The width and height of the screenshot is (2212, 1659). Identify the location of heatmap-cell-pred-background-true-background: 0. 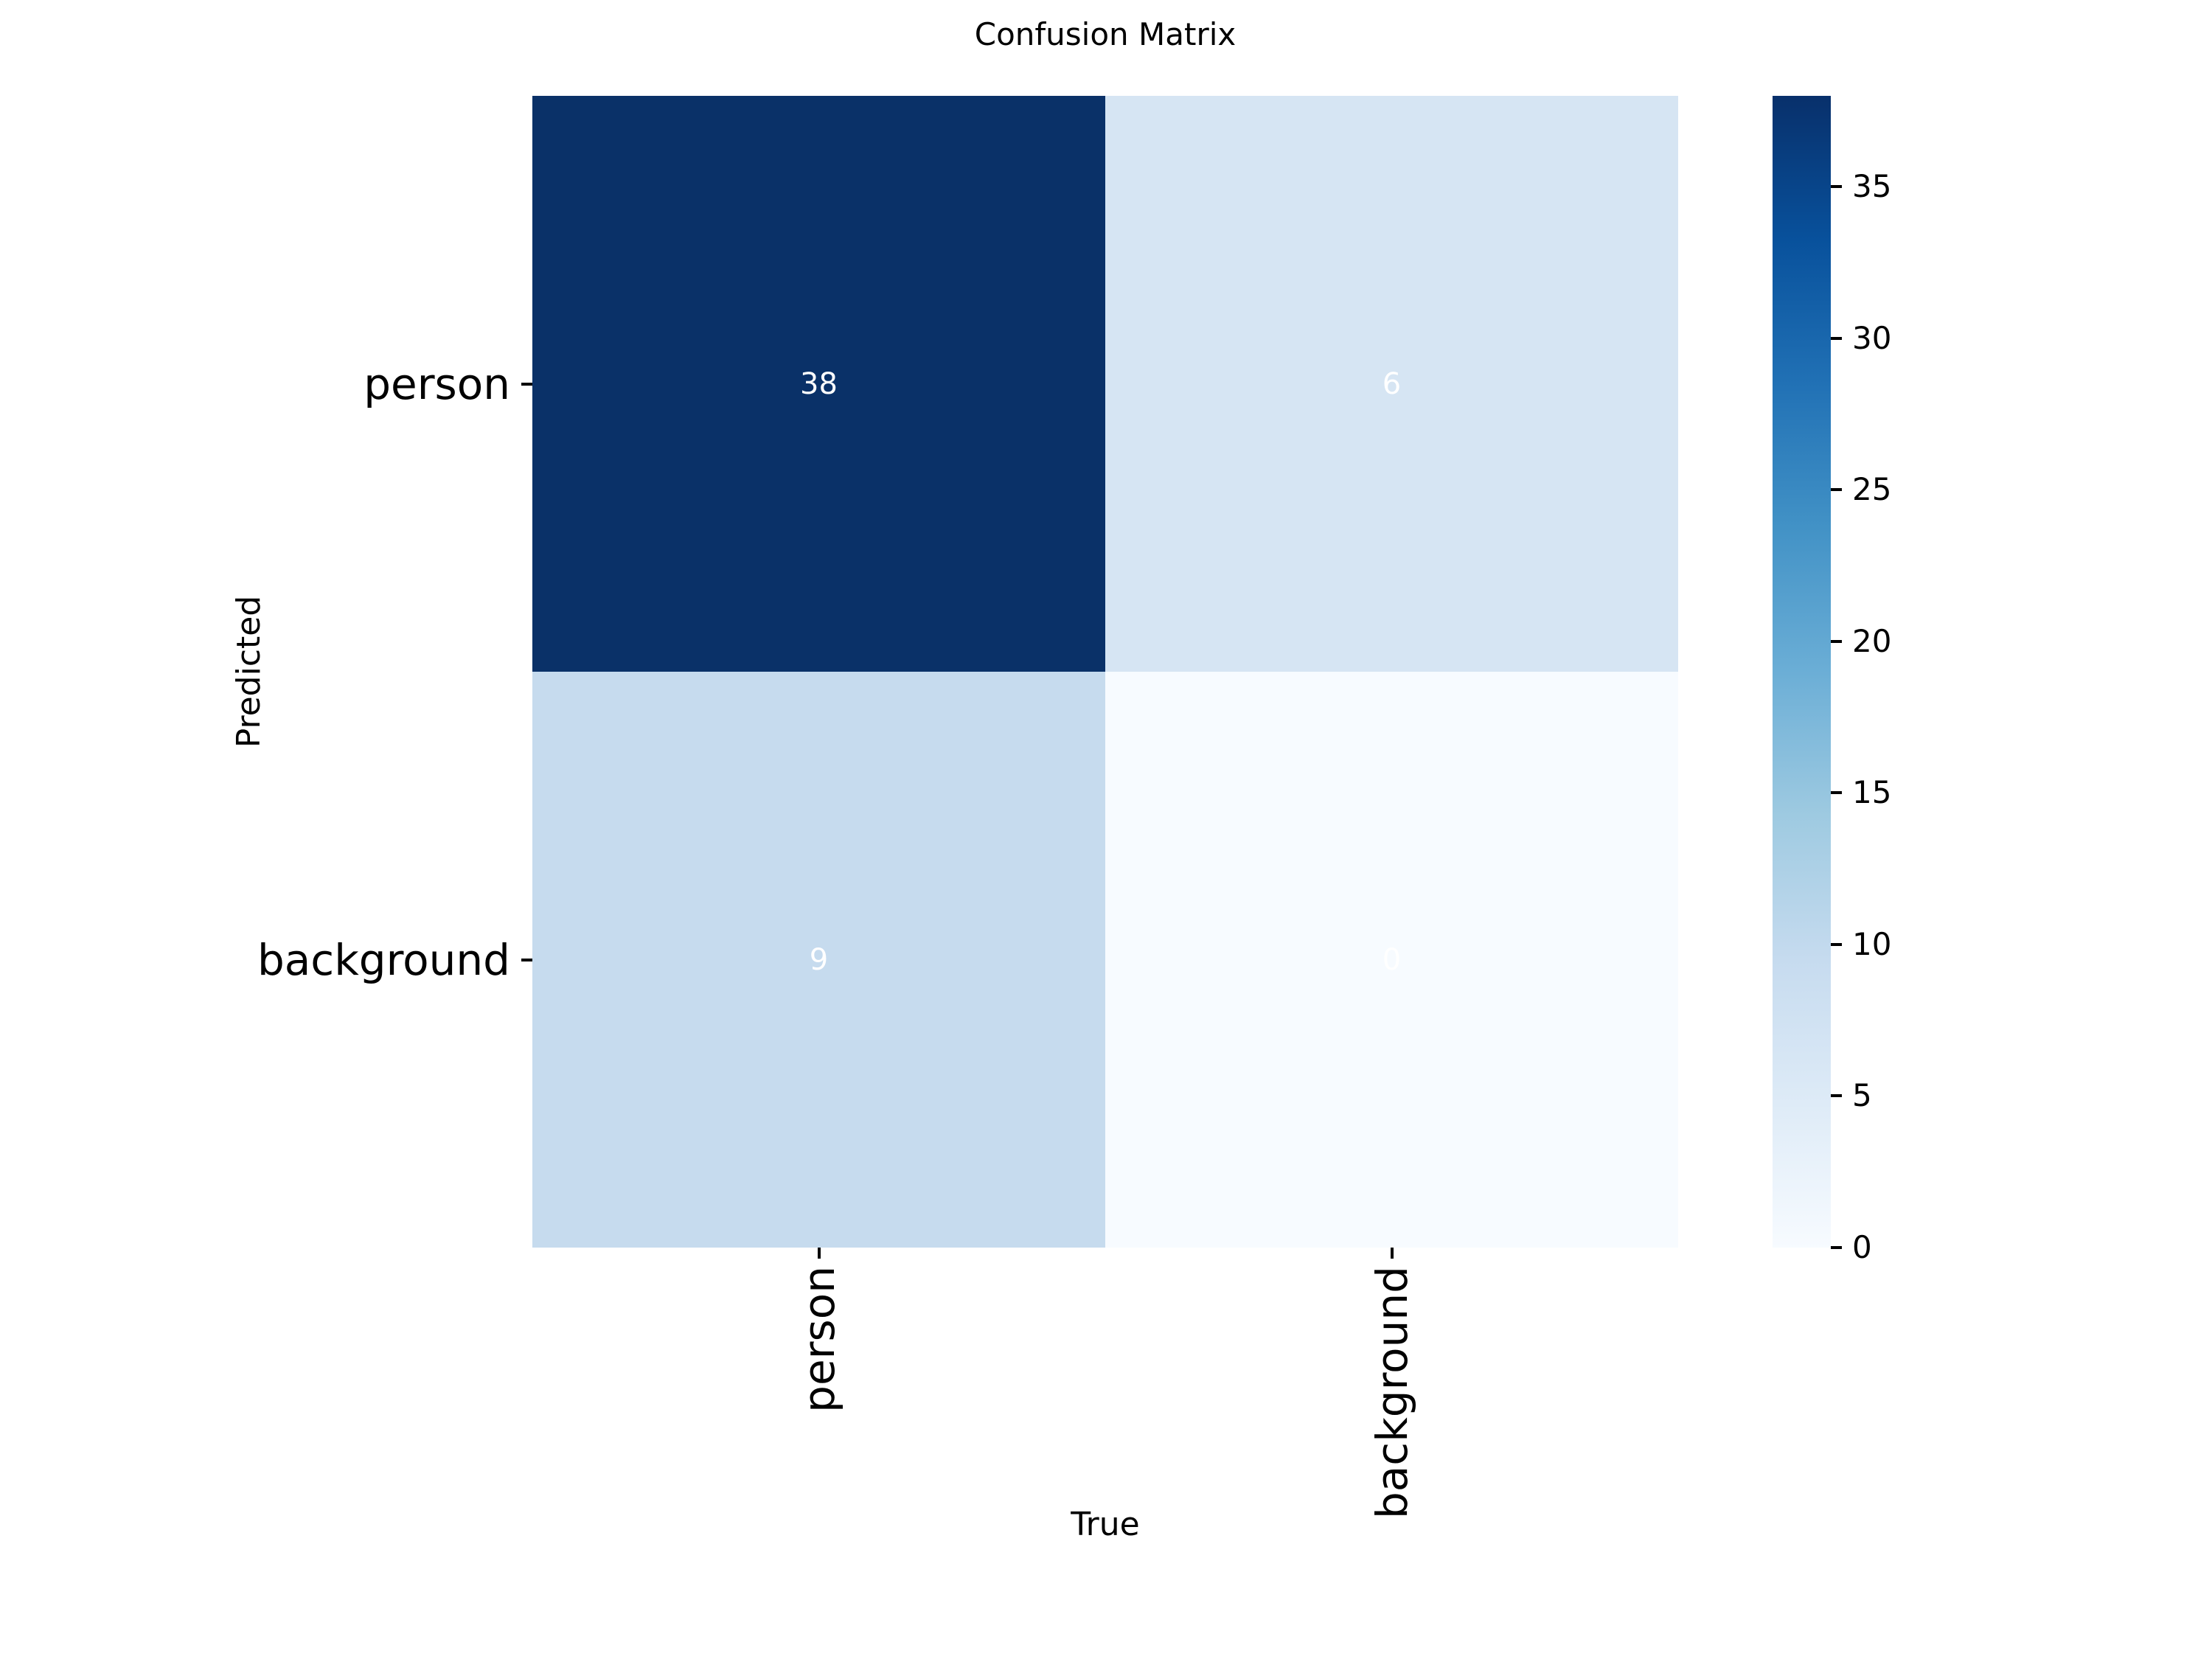
(1391, 960).